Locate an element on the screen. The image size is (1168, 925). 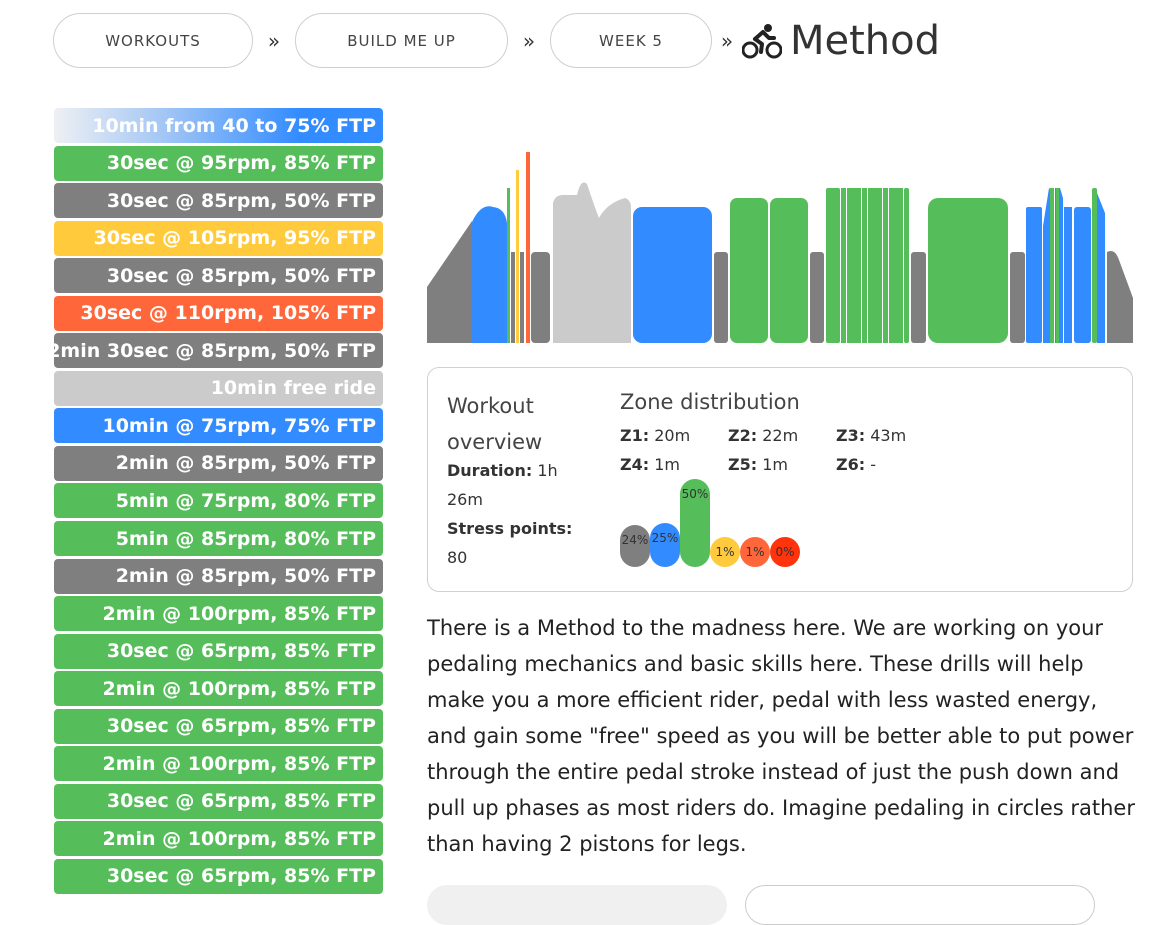
interval-item: 2min 30sec @ 85rpm, 50% FTP is located at coordinates (215, 351).